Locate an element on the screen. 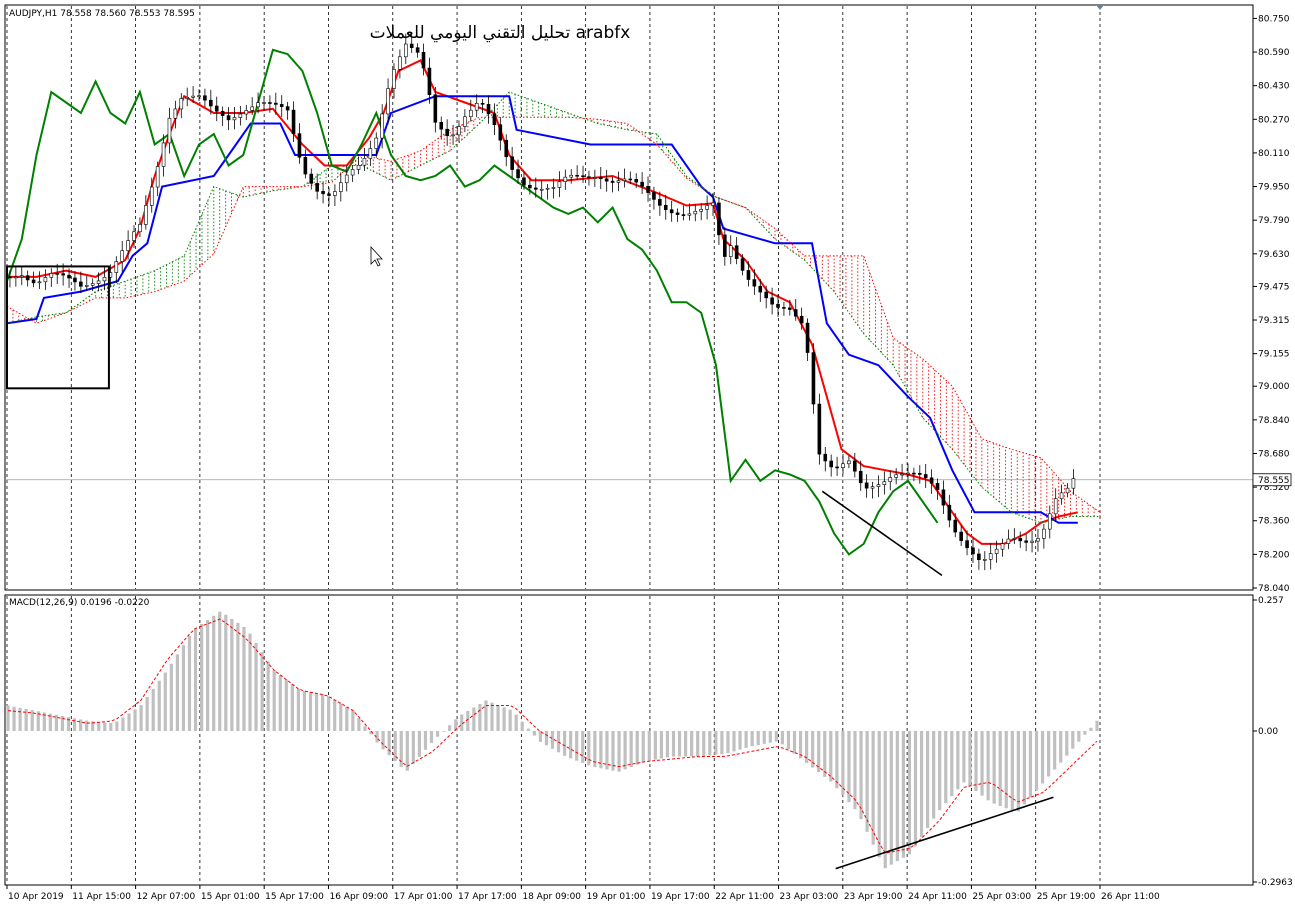 The height and width of the screenshot is (912, 1295). x-tick-label: 15 Apr 01:00 is located at coordinates (230, 897).